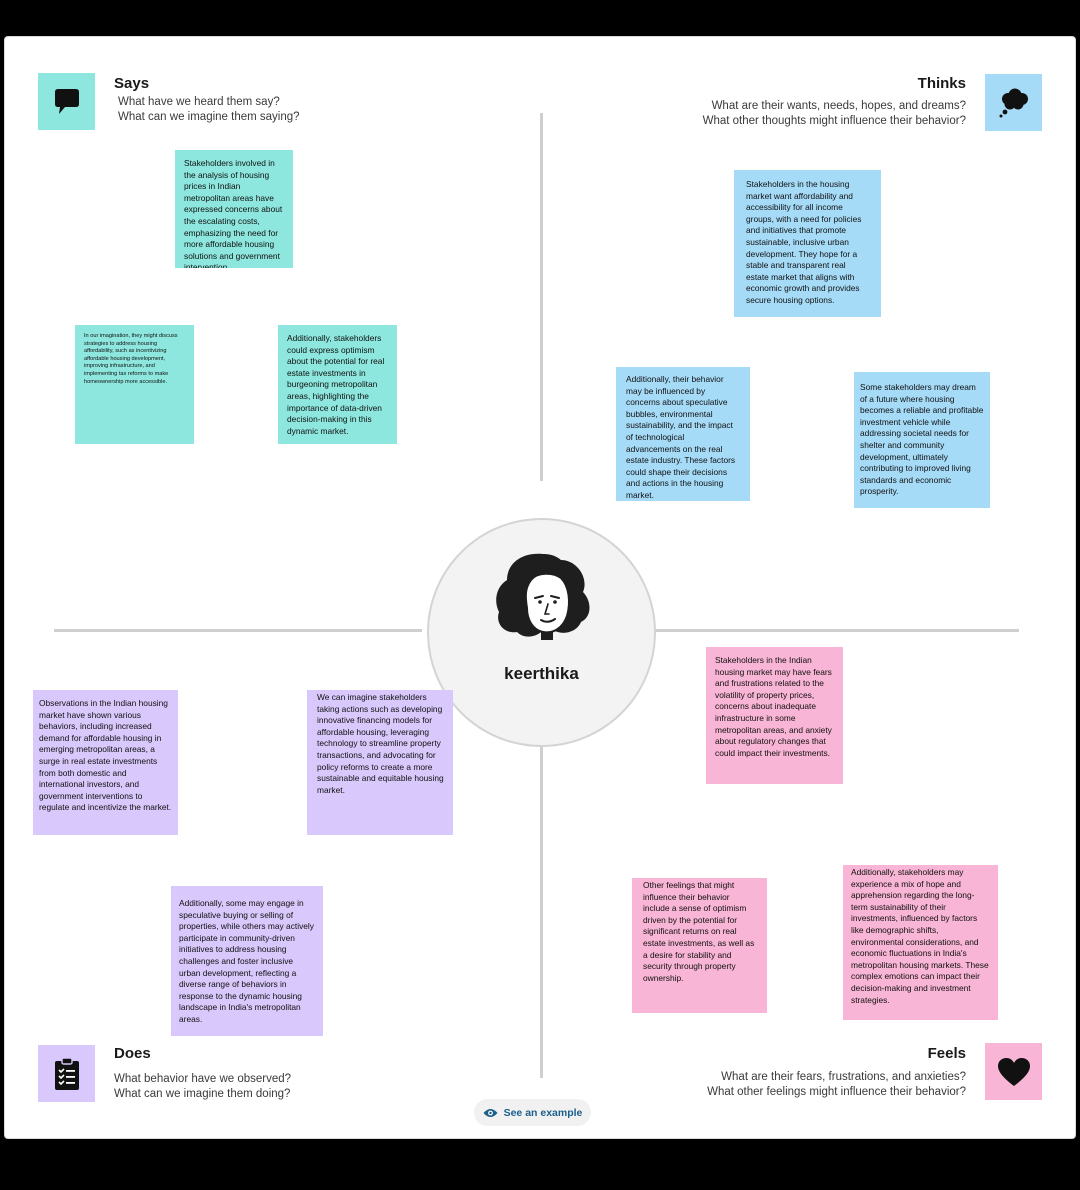 This screenshot has width=1080, height=1190. Describe the element at coordinates (941, 83) in the screenshot. I see `thinks-title: Thinks` at that location.